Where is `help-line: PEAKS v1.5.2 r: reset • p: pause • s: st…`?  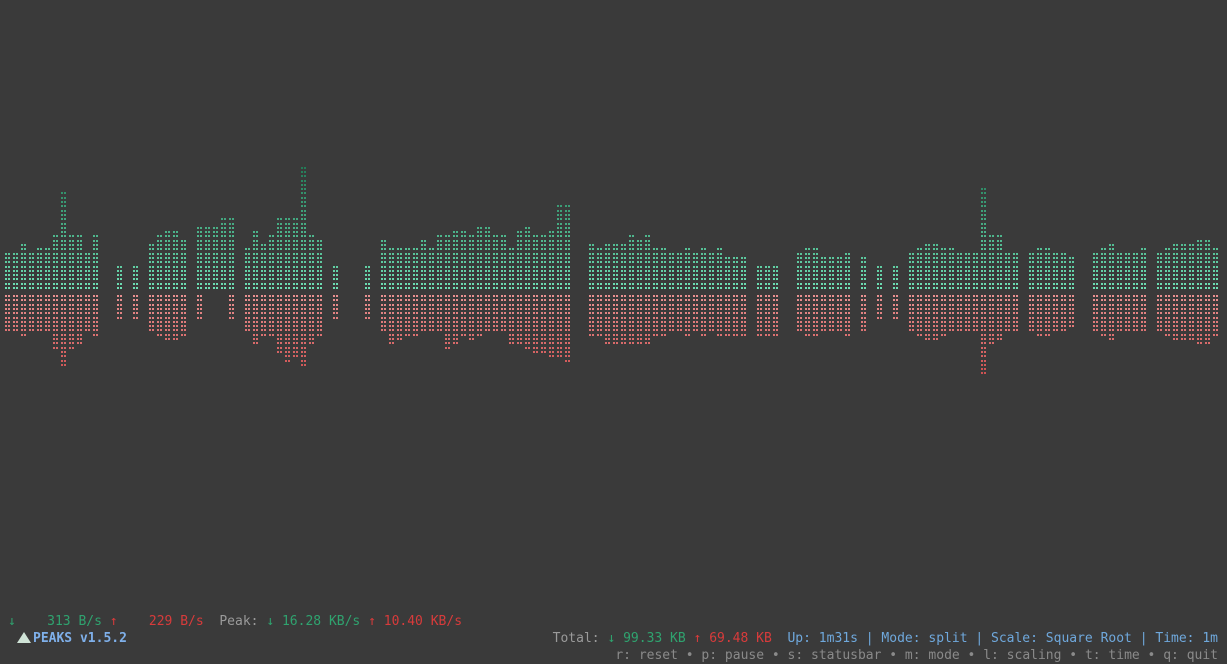 help-line: PEAKS v1.5.2 r: reset • p: pause • s: st… is located at coordinates (613, 638).